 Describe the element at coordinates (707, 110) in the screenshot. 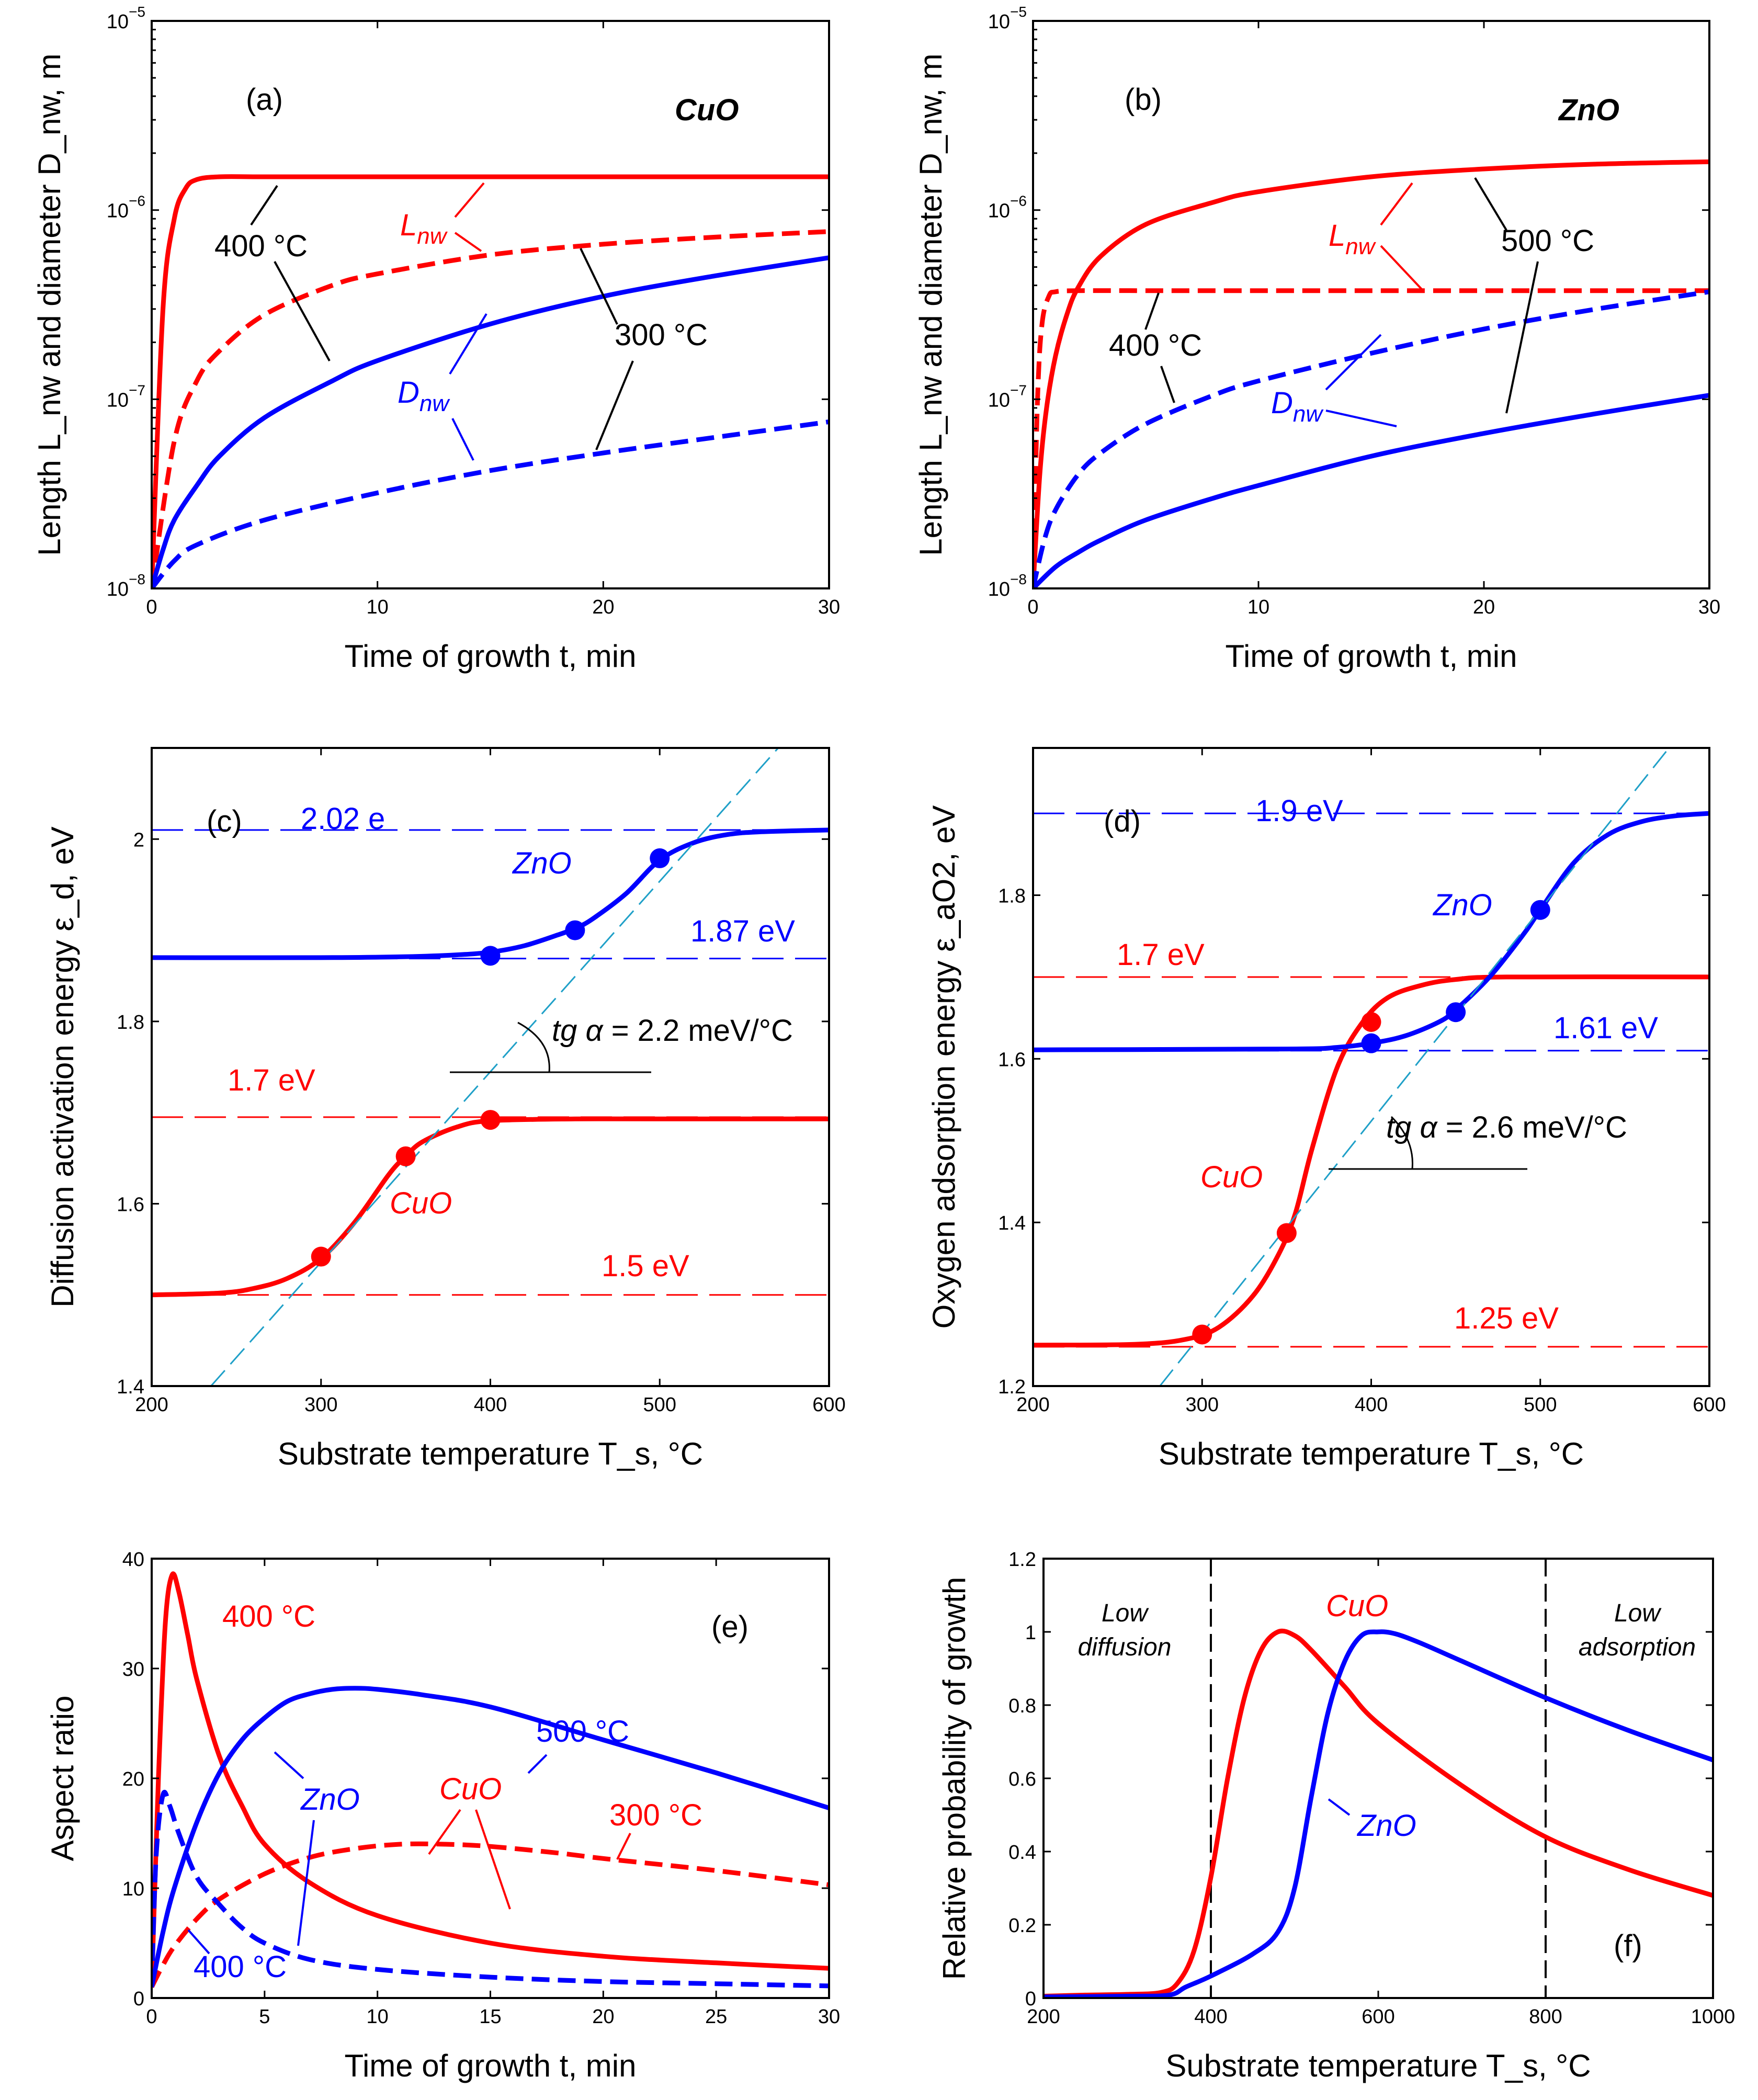

I see `material-label-a: CuO` at that location.